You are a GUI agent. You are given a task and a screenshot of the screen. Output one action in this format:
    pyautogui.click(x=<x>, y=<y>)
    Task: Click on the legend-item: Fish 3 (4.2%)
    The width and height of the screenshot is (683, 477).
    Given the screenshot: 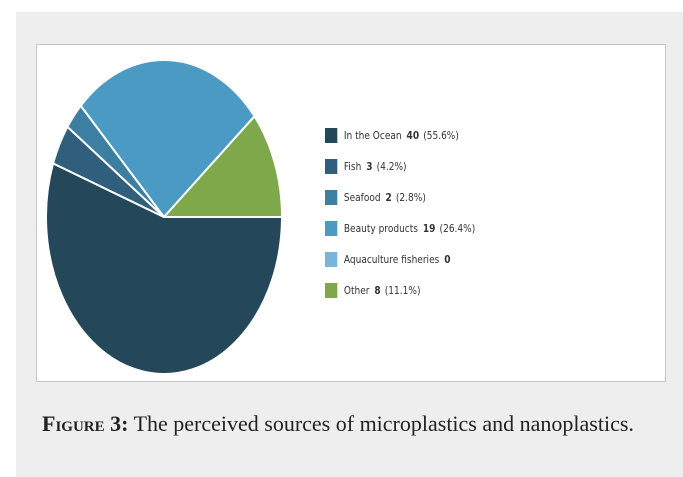 What is the action you would take?
    pyautogui.click(x=400, y=166)
    